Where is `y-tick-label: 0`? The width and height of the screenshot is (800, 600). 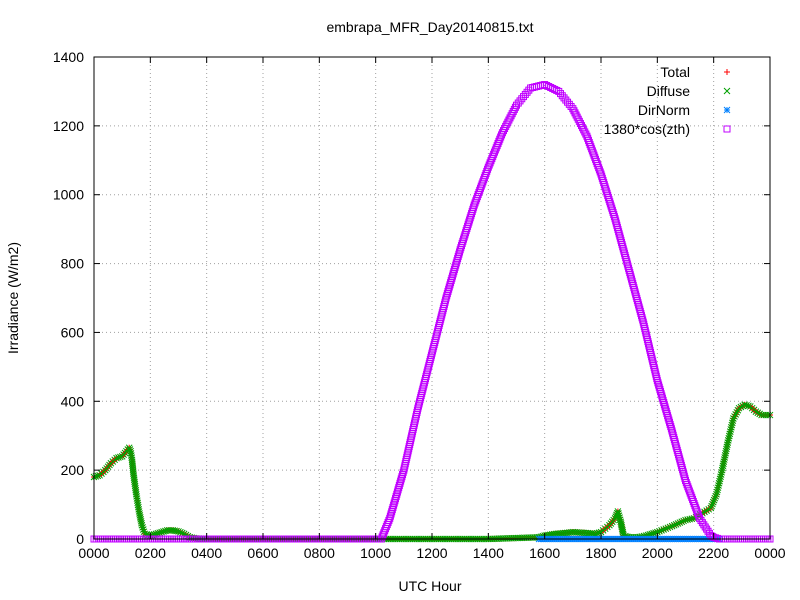 y-tick-label: 0 is located at coordinates (80, 539).